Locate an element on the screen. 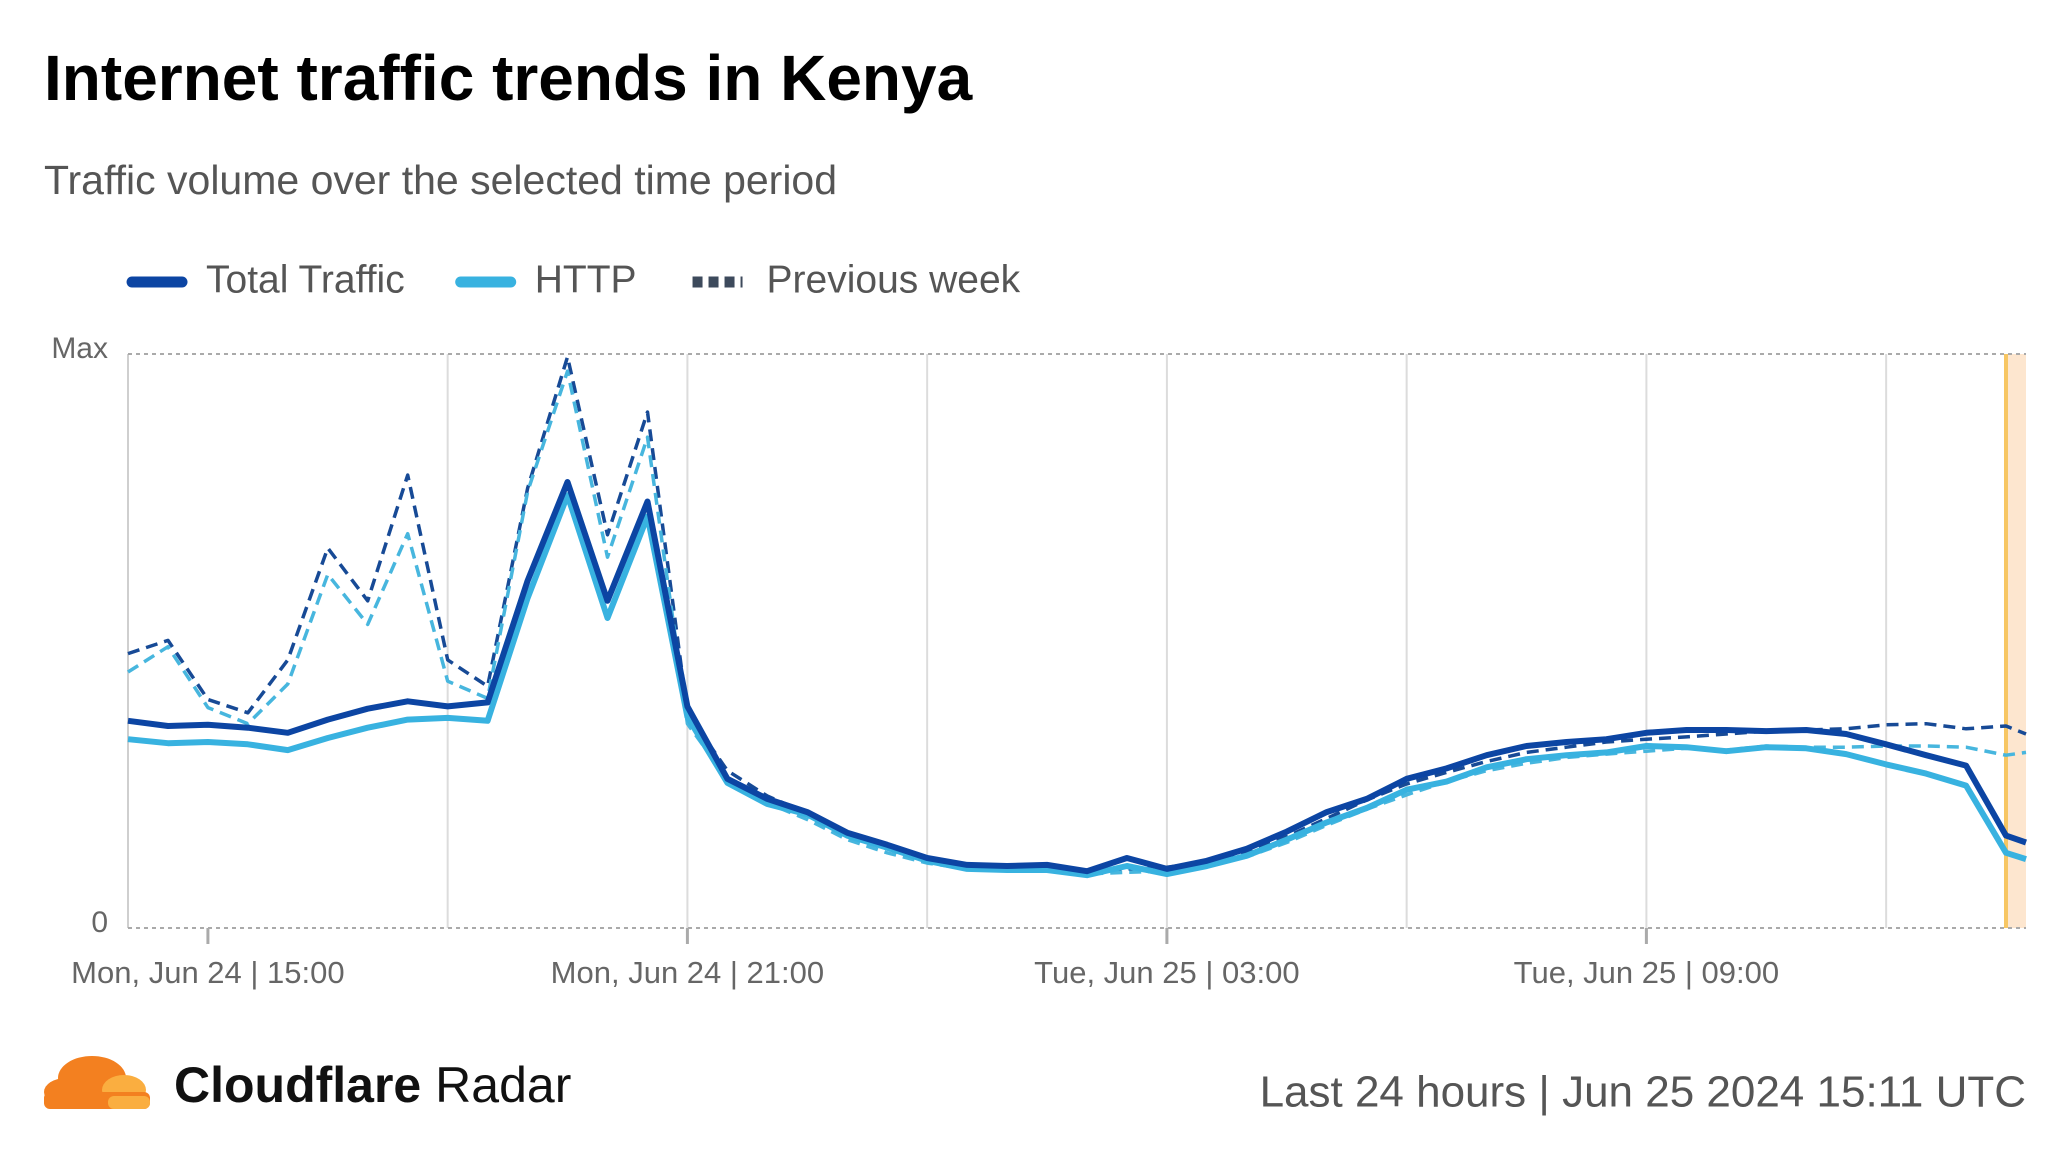 This screenshot has width=2048, height=1157. brand: Cloudflare Radar is located at coordinates (372, 1085).